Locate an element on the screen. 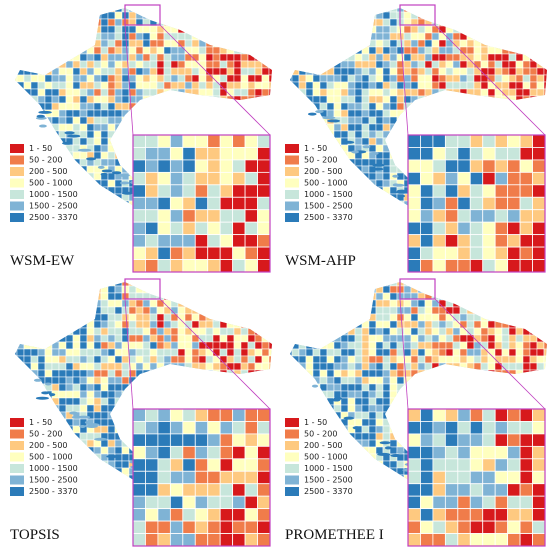  zoom-line is located at coordinates (215, 80).